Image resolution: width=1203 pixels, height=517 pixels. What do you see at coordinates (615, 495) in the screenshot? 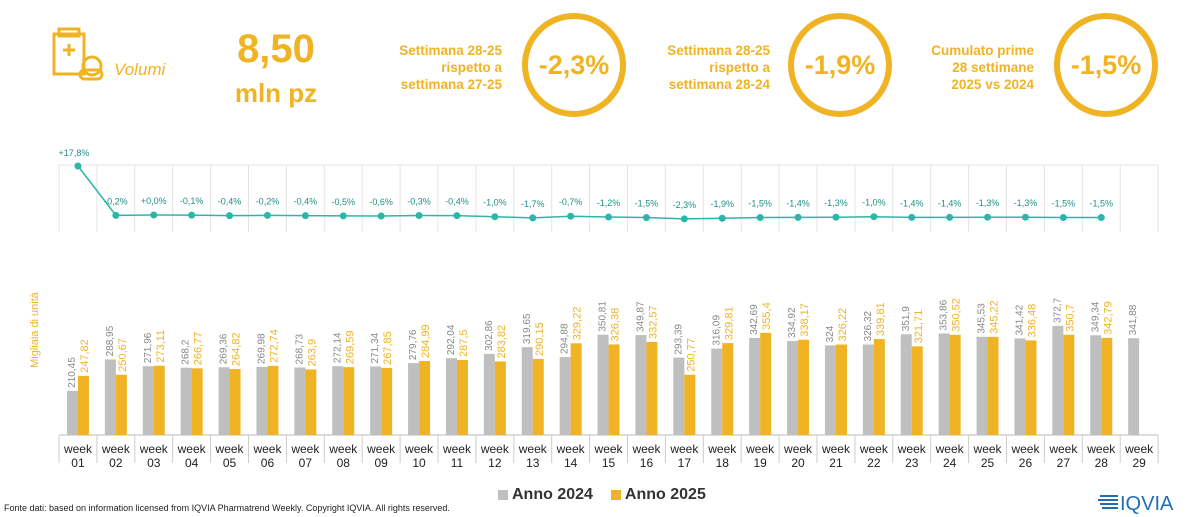
I see `legend-swatch-2025` at bounding box center [615, 495].